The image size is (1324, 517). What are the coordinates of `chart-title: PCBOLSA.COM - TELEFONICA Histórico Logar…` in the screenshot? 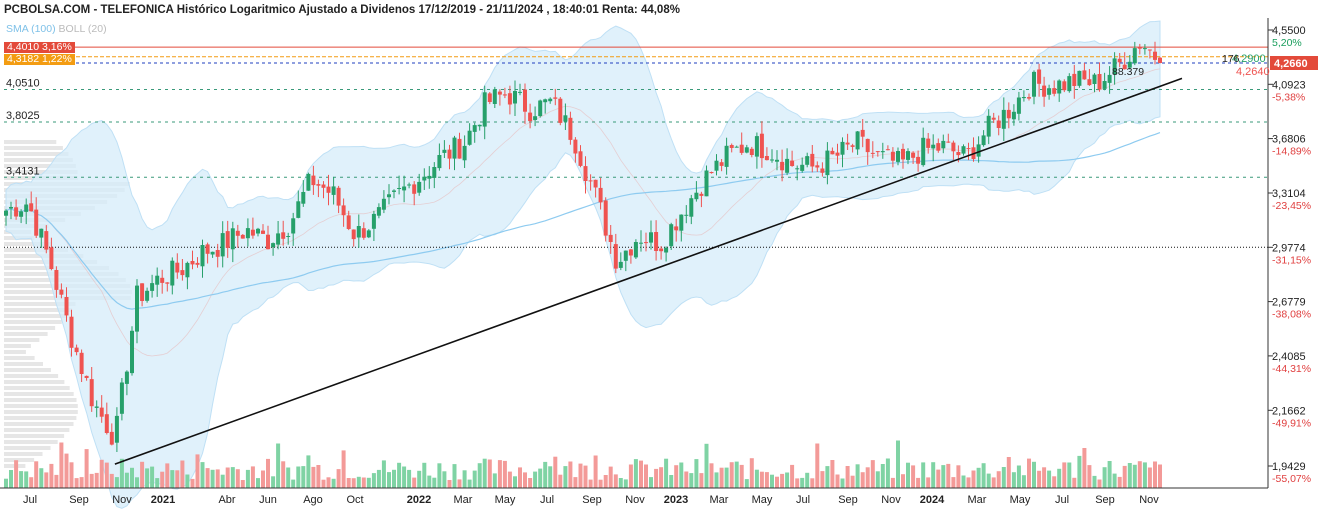 It's located at (342, 10).